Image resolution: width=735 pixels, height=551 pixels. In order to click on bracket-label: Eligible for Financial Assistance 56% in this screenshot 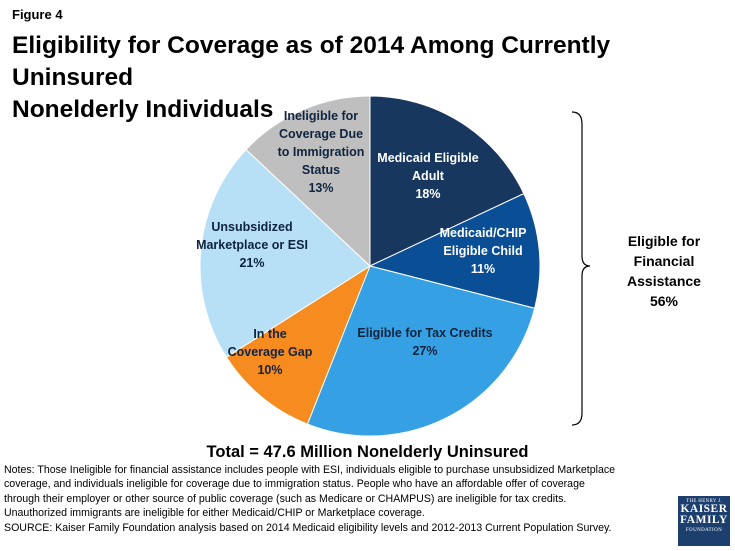, I will do `click(664, 271)`.